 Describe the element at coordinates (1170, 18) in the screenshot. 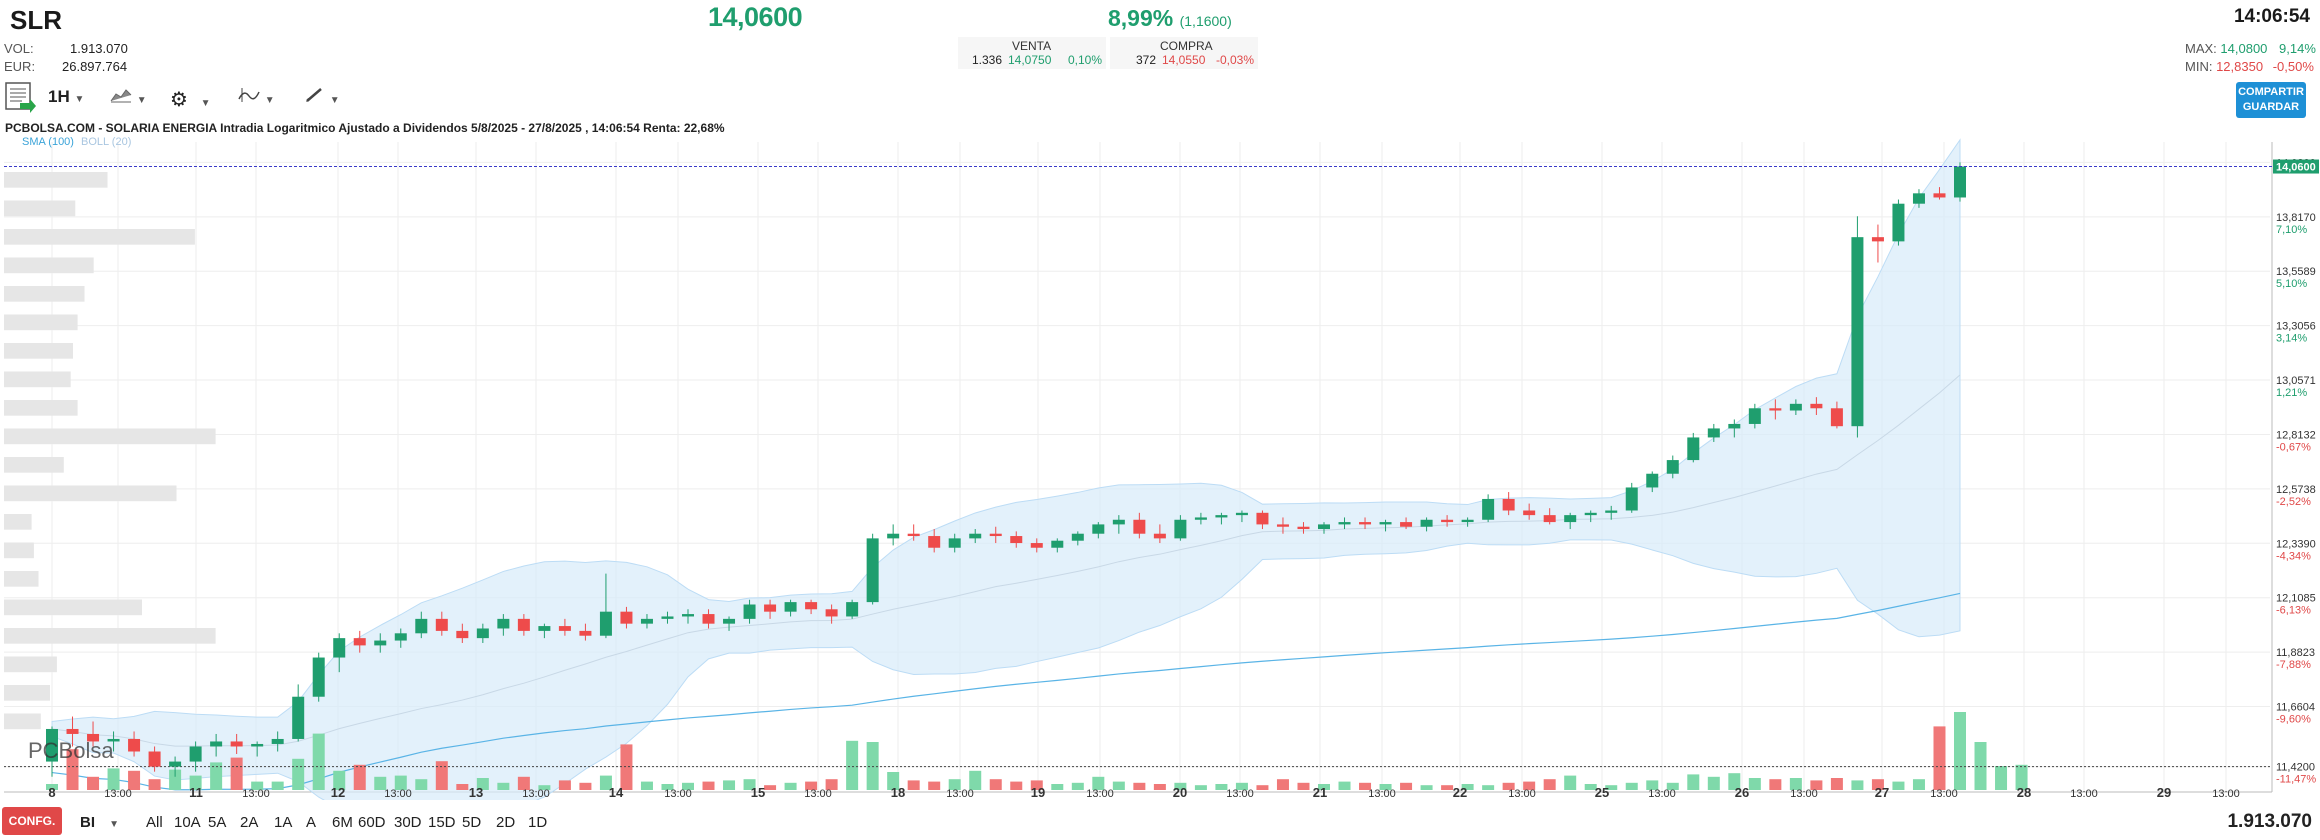

I see `price-change: 8,99% (1,1600)` at that location.